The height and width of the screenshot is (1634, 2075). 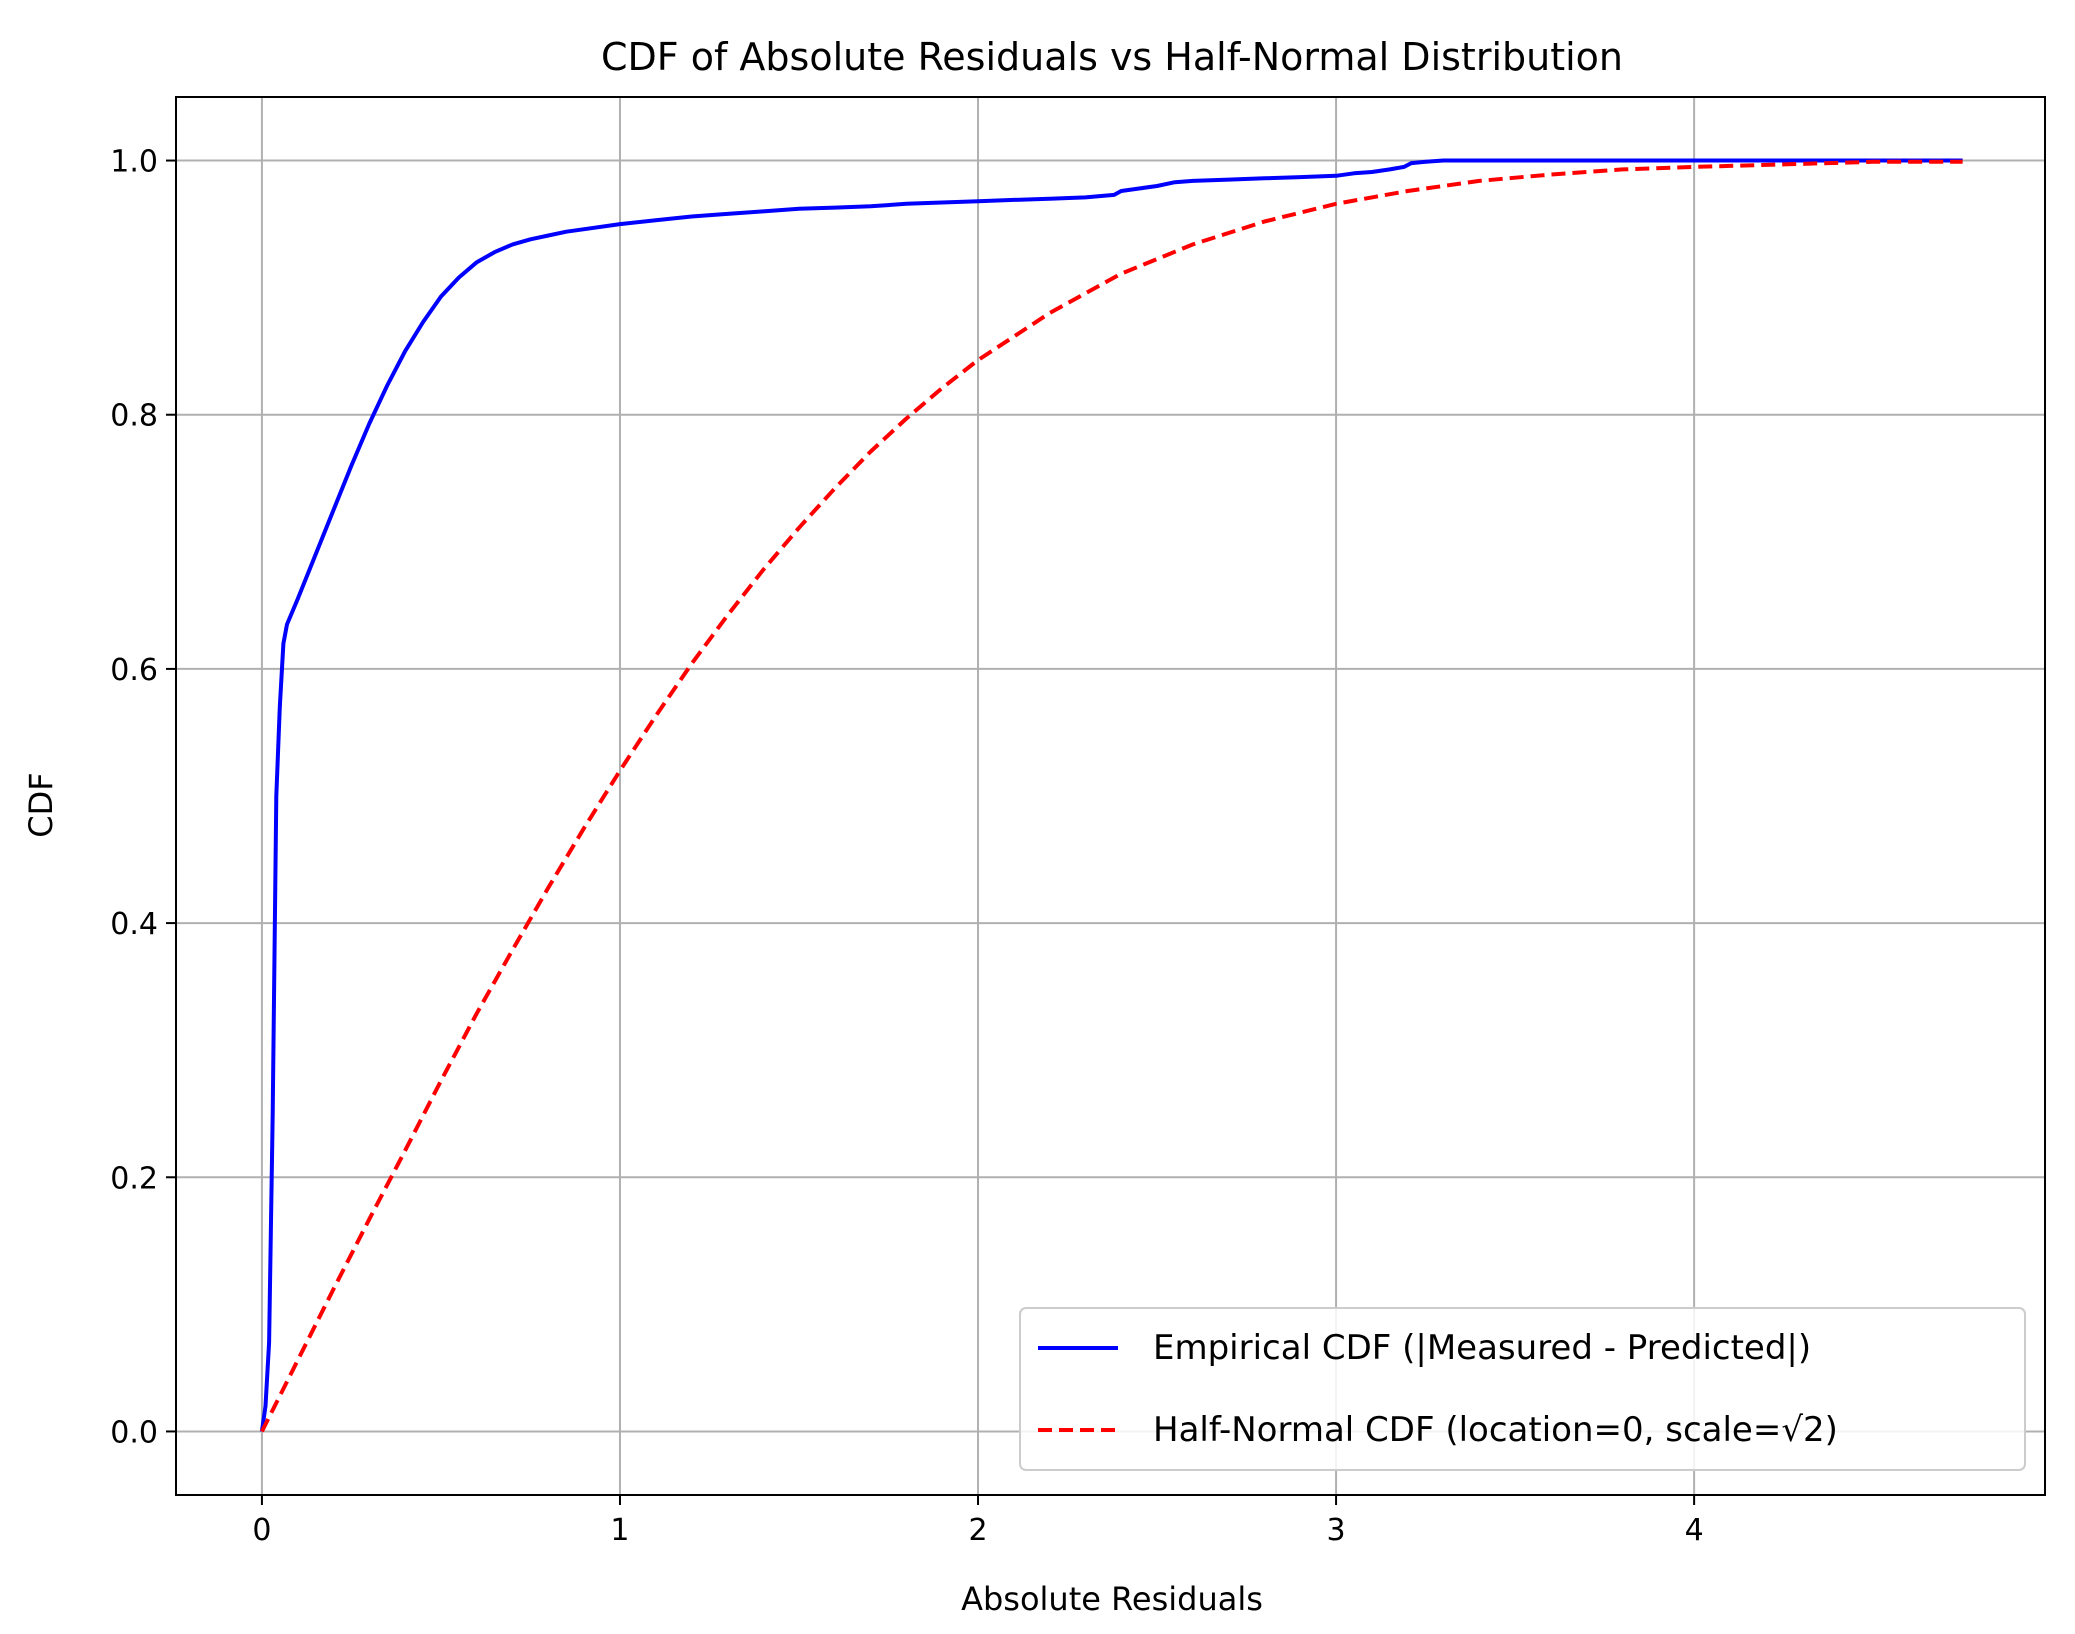 What do you see at coordinates (977, 1530) in the screenshot?
I see `x-tick-label: 2` at bounding box center [977, 1530].